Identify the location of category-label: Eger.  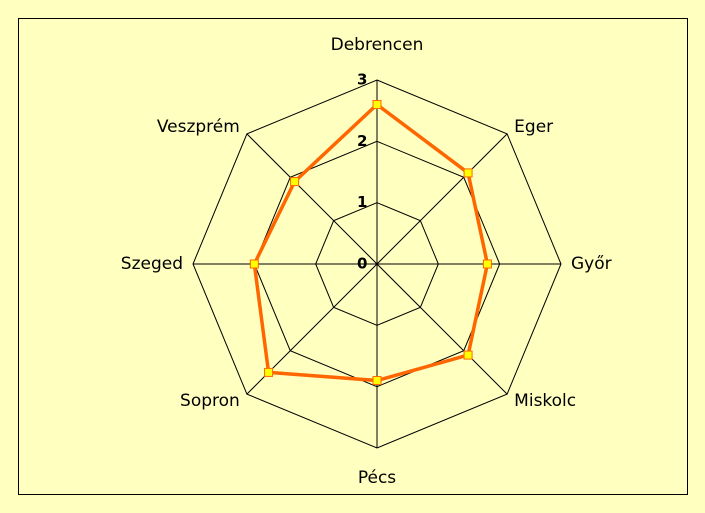
(533, 127).